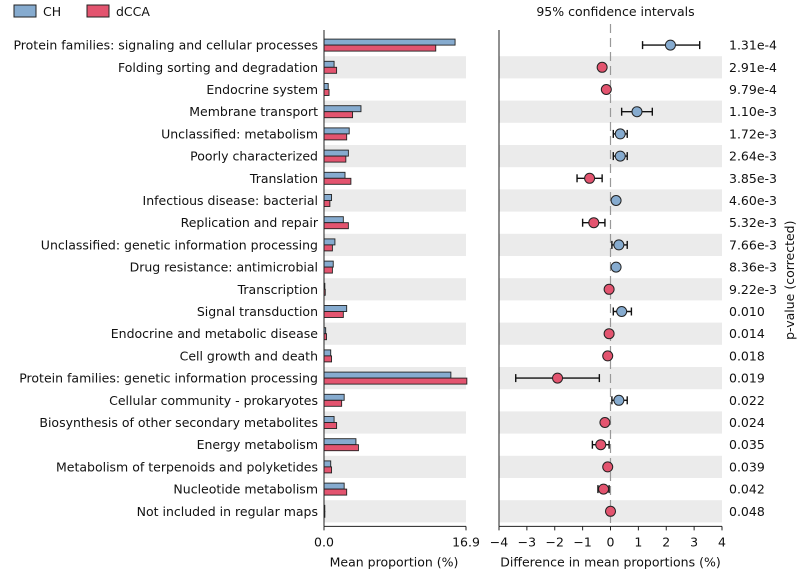  Describe the element at coordinates (52, 11) in the screenshot. I see `legend-label-ch: CH` at that location.